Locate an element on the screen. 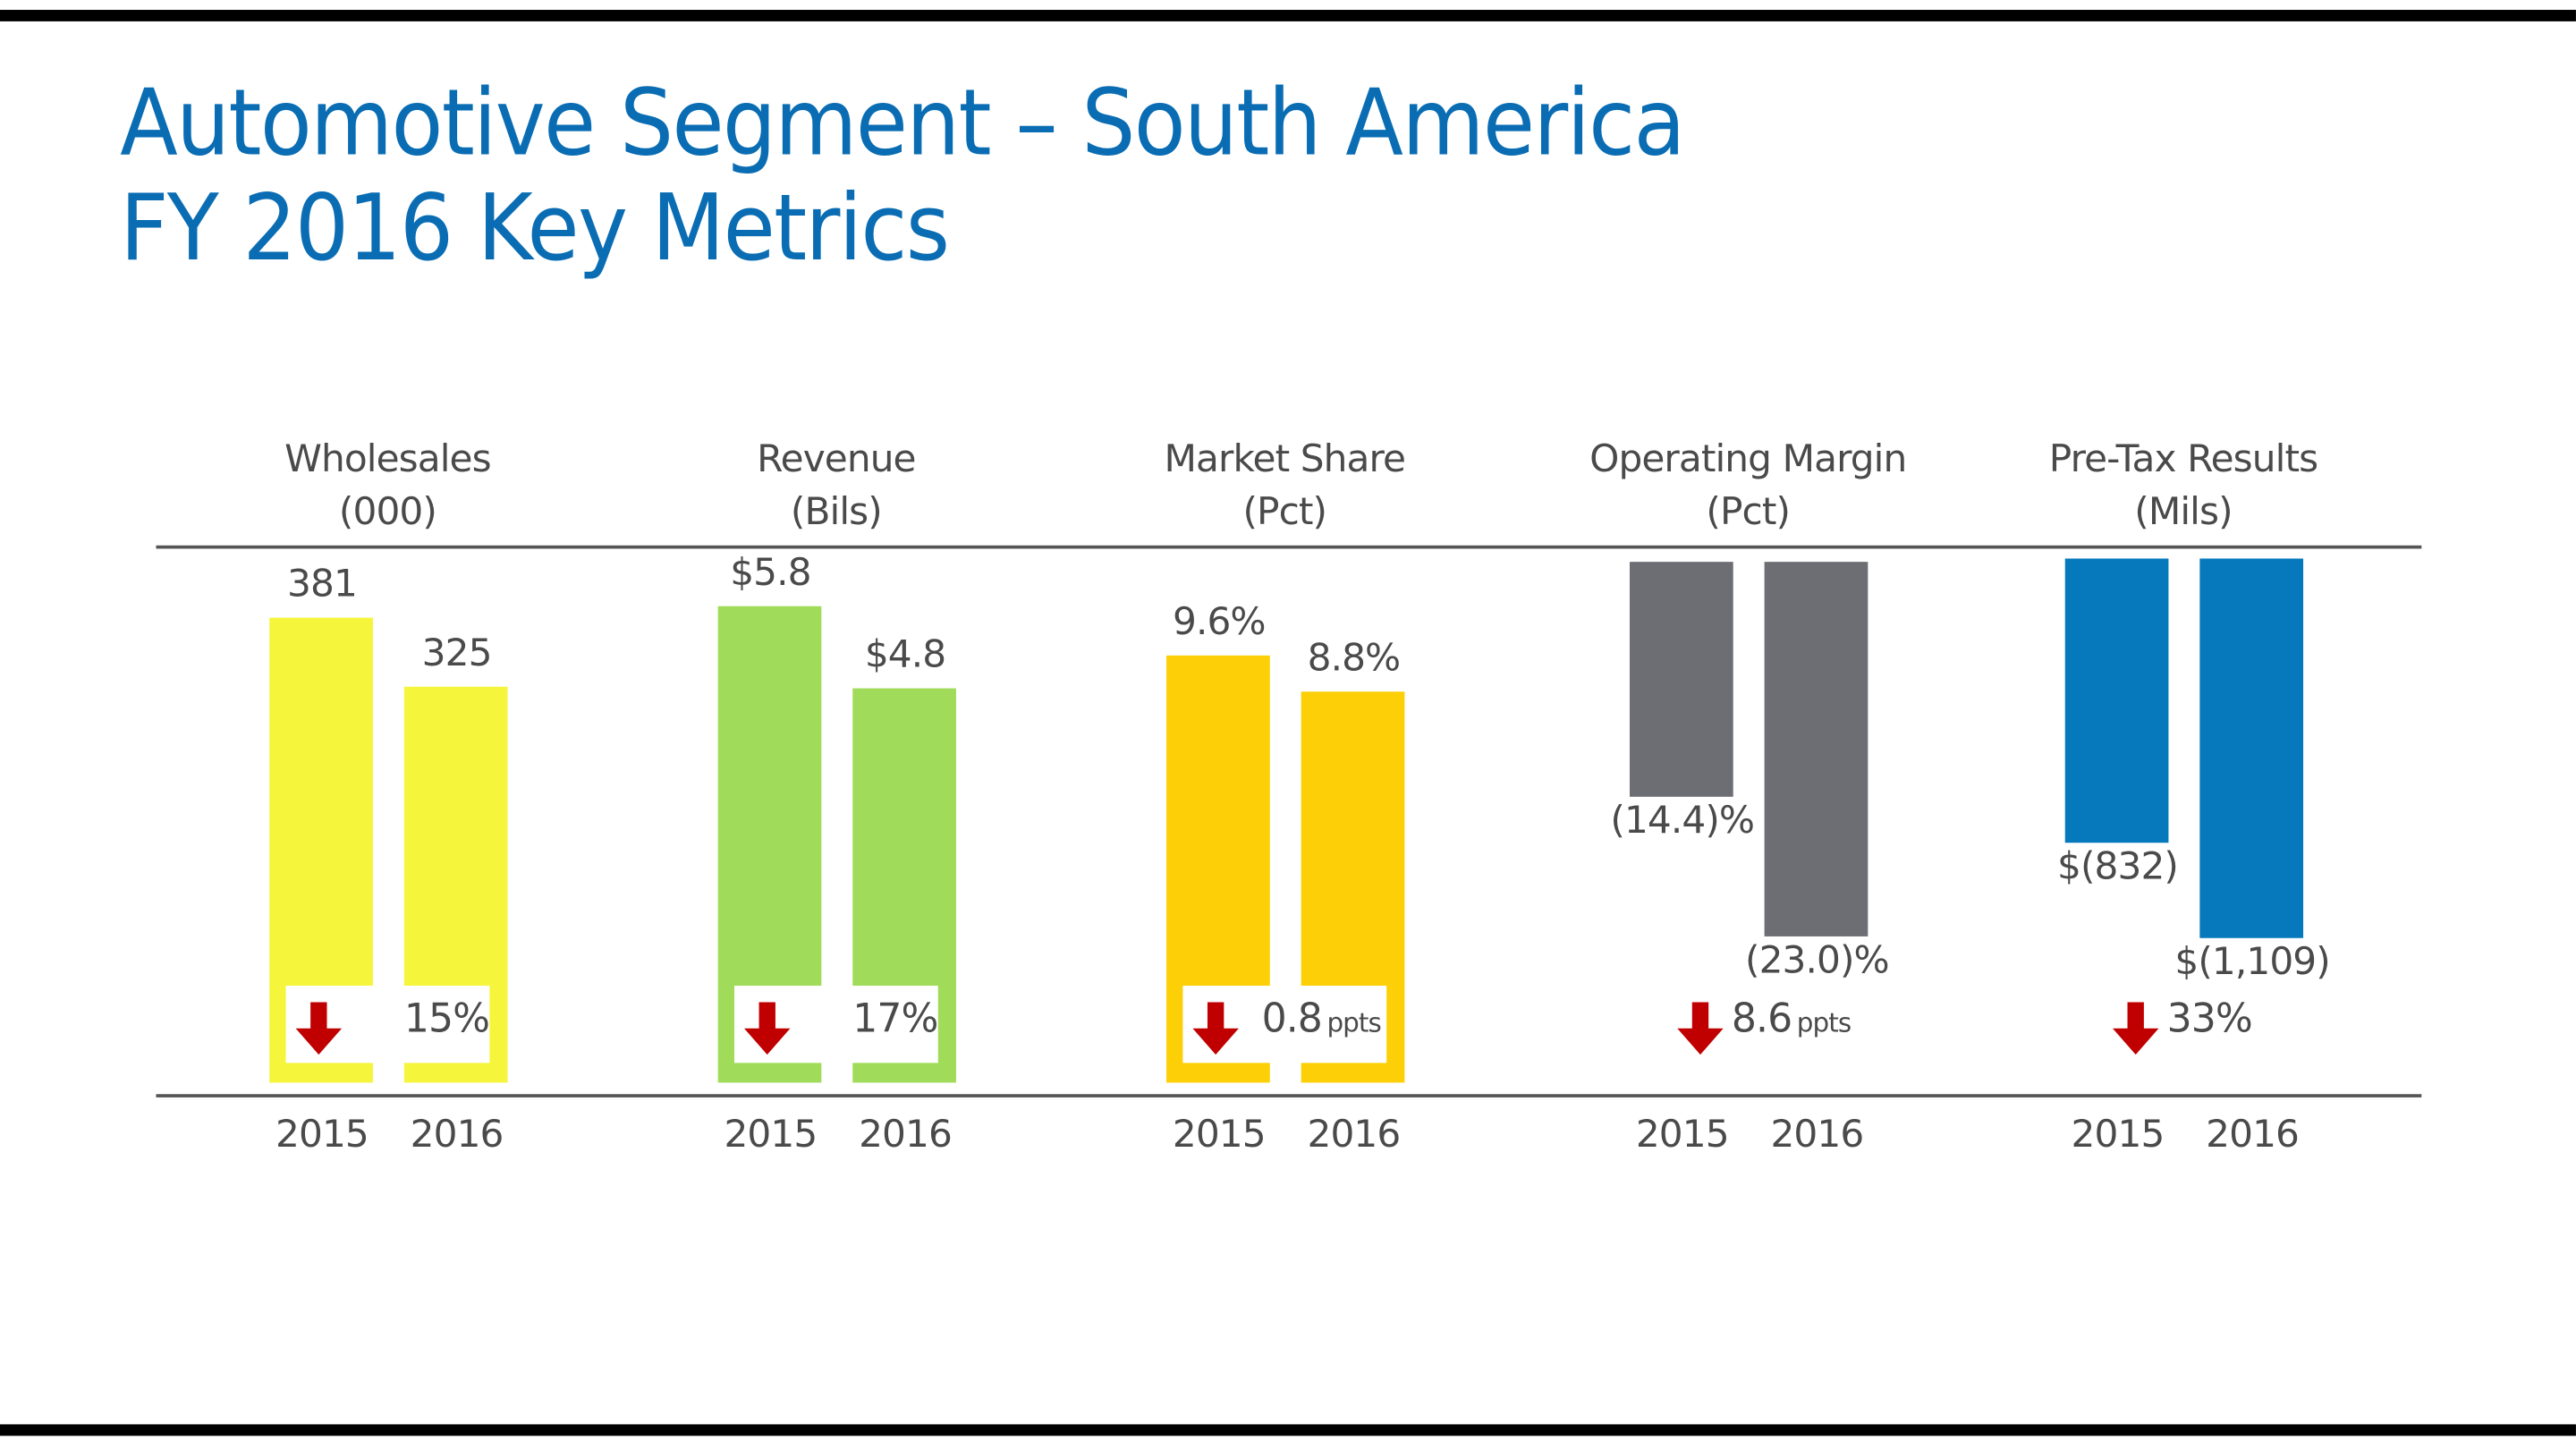  change-indicator: 33% is located at coordinates (2183, 1024).